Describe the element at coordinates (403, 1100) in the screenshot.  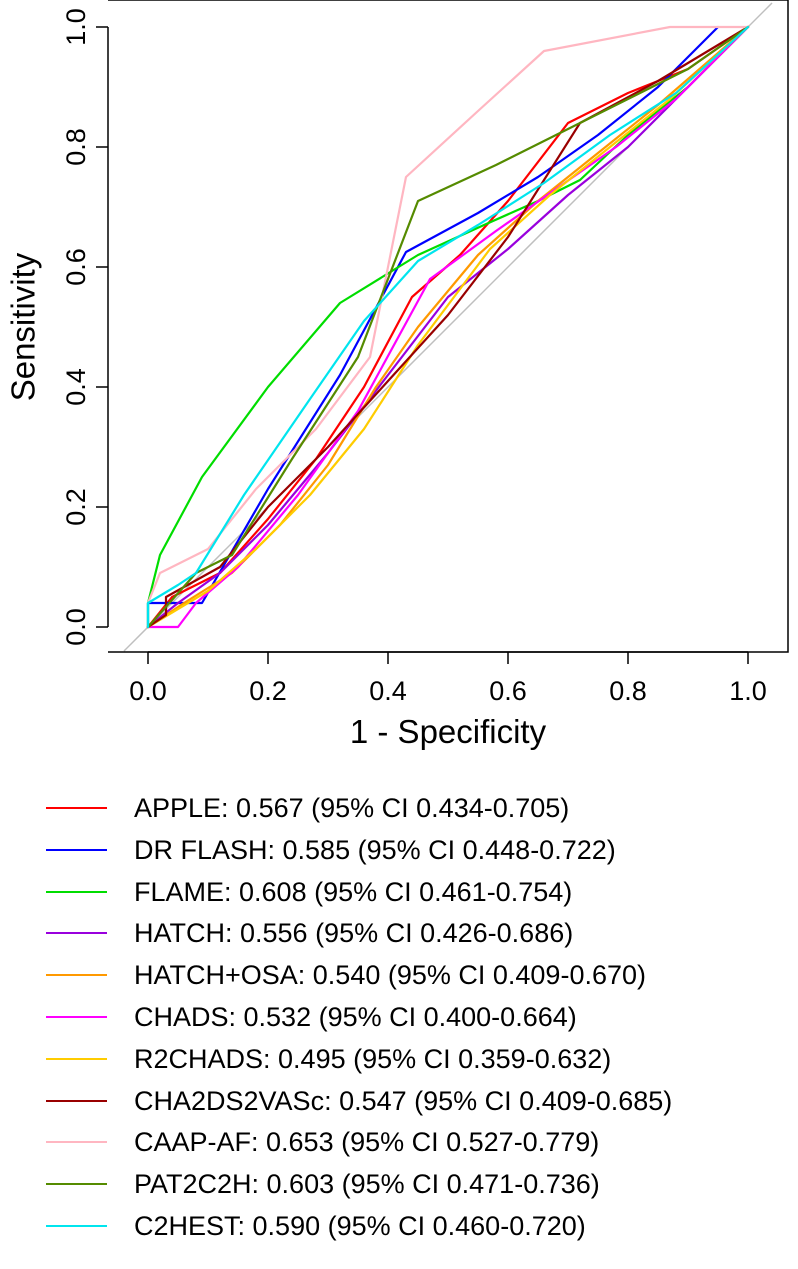
I see `legend-label: CHA2DS2VASc: 0.547 (95% CI 0.409-0.685)` at that location.